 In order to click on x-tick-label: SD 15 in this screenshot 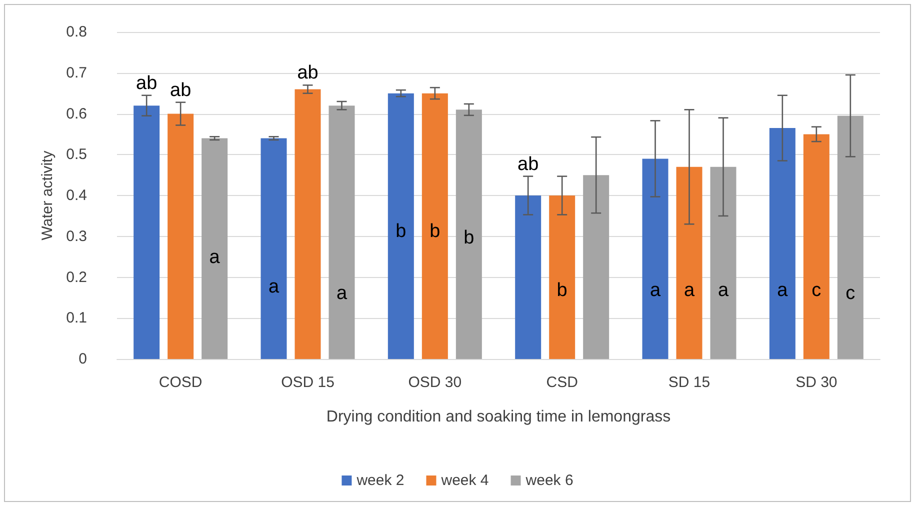, I will do `click(689, 382)`.